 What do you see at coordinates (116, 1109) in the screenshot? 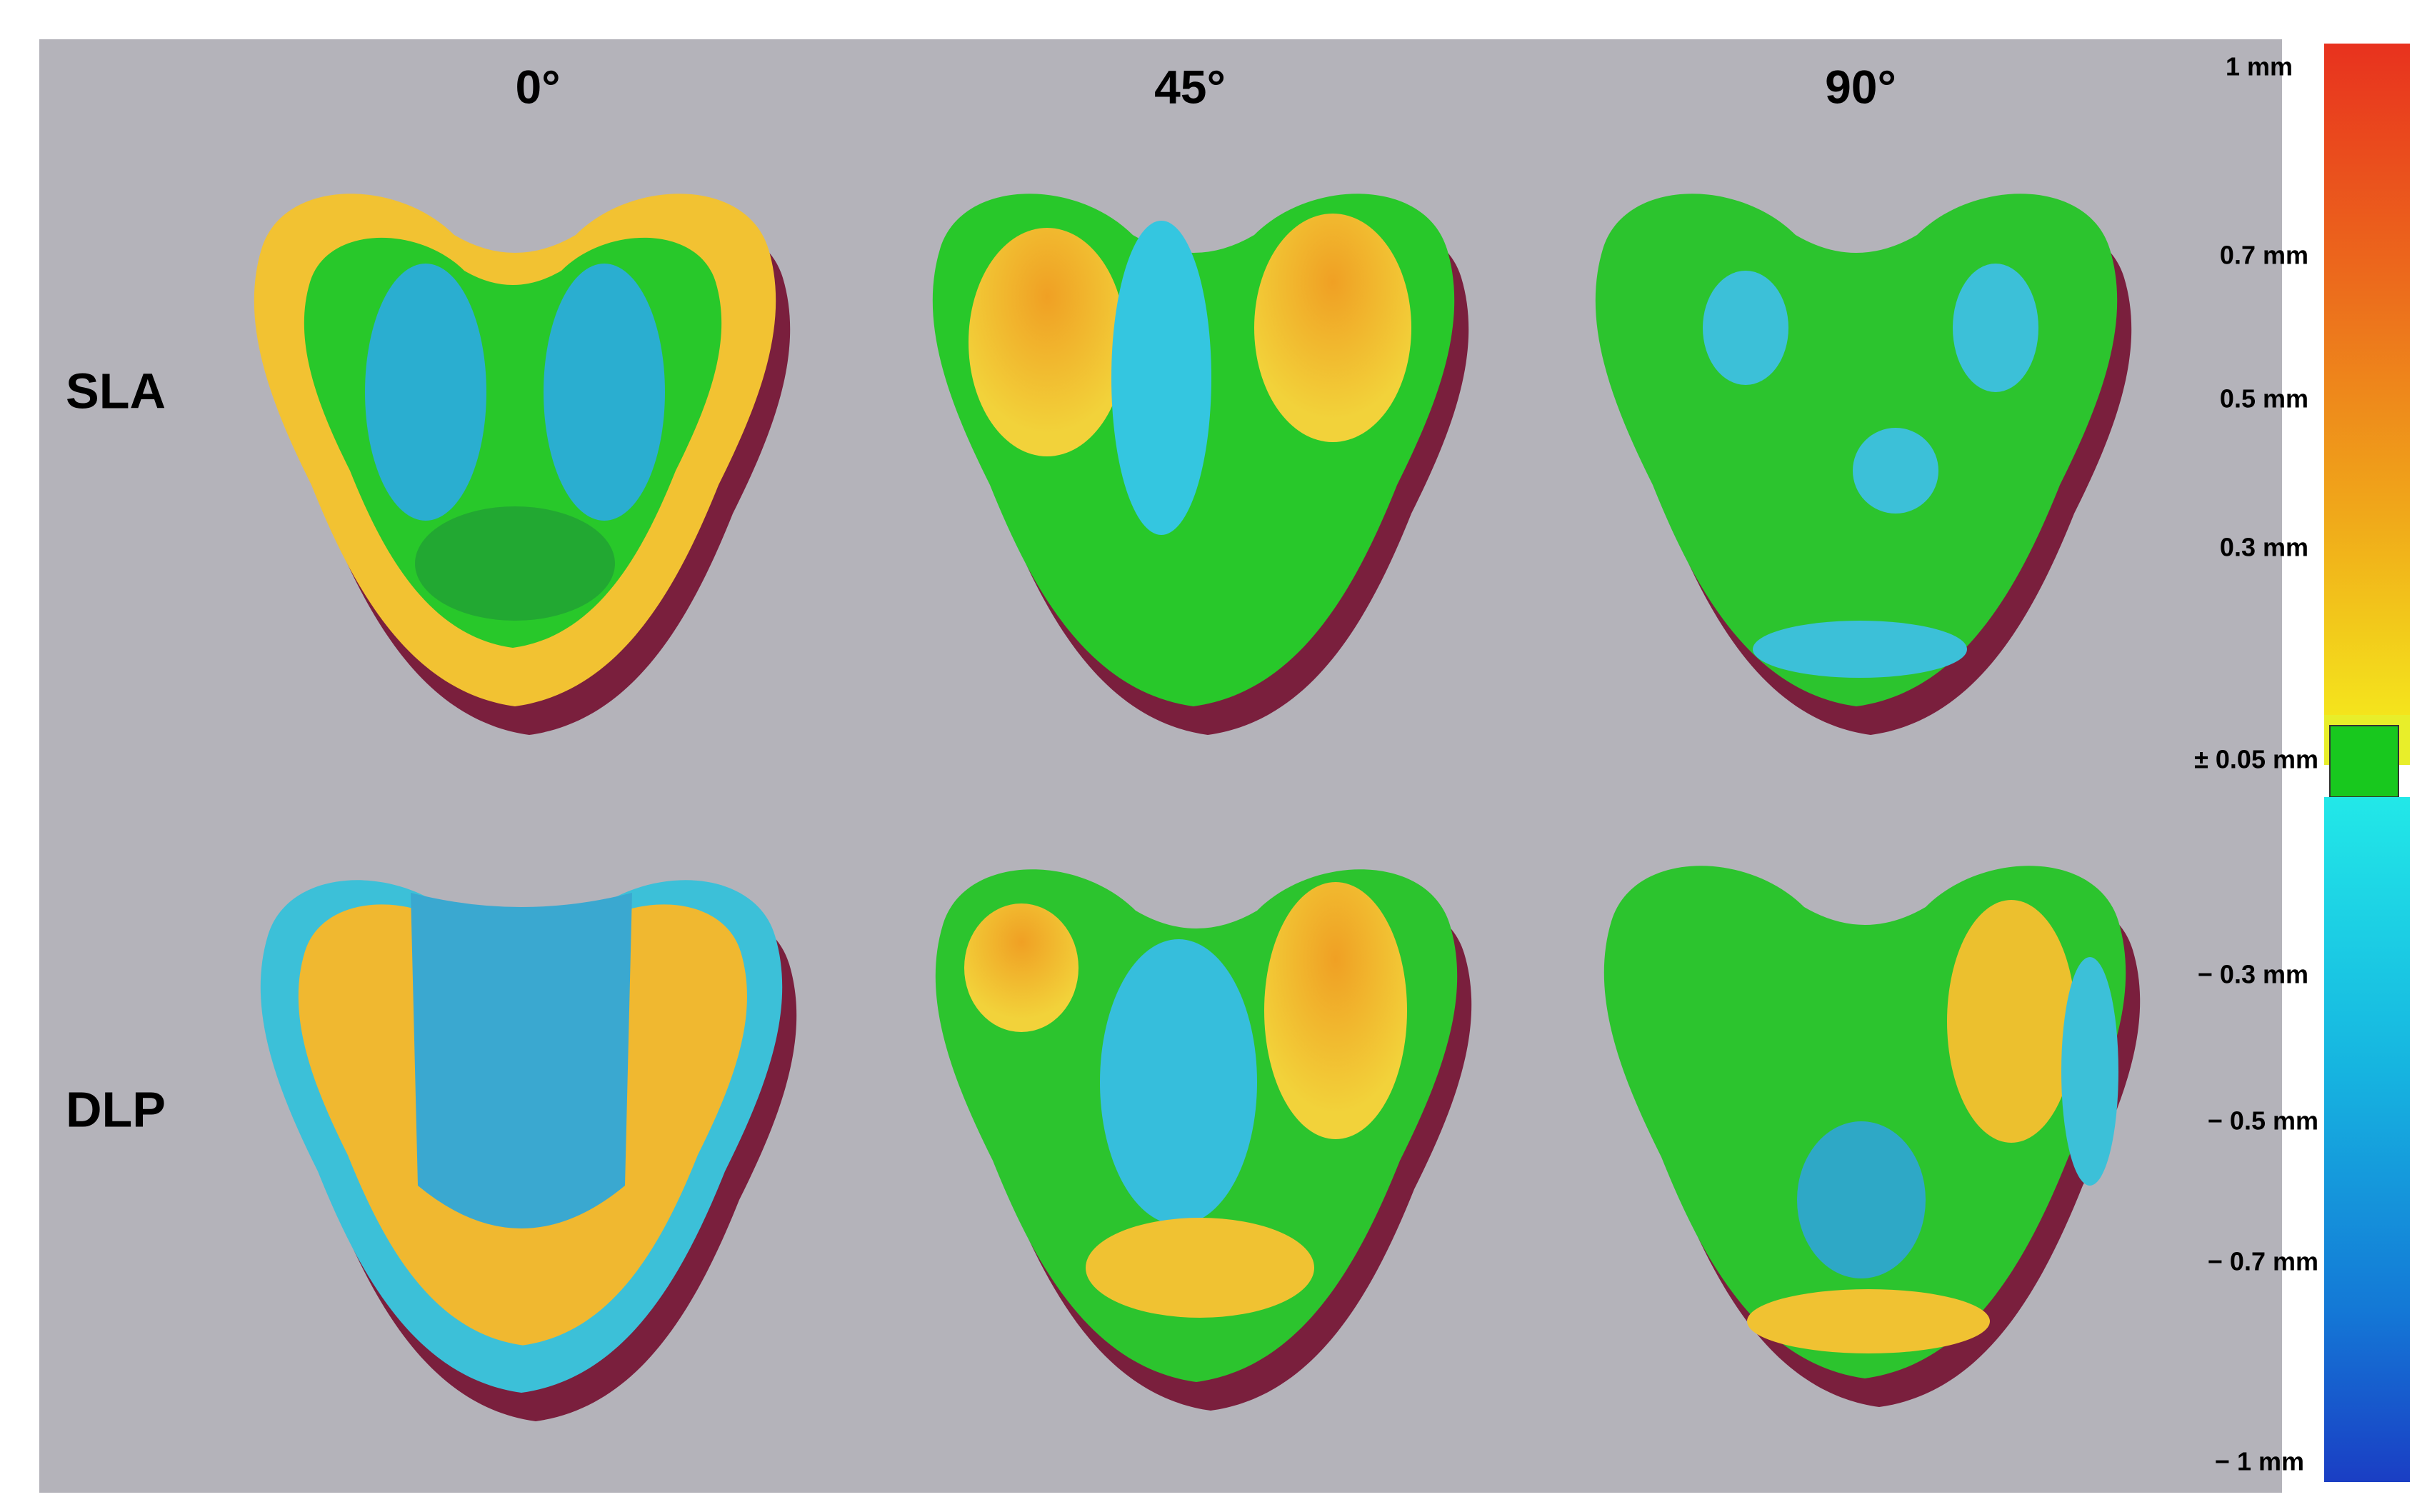
I see `row-label: DLP` at bounding box center [116, 1109].